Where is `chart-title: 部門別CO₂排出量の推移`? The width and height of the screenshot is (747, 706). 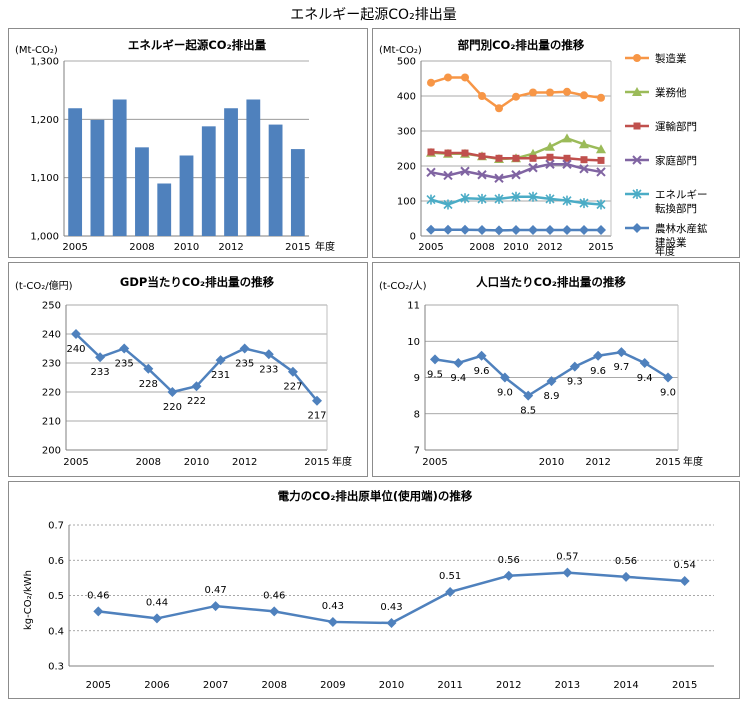
chart-title: 部門別CO₂排出量の推移 is located at coordinates (521, 45).